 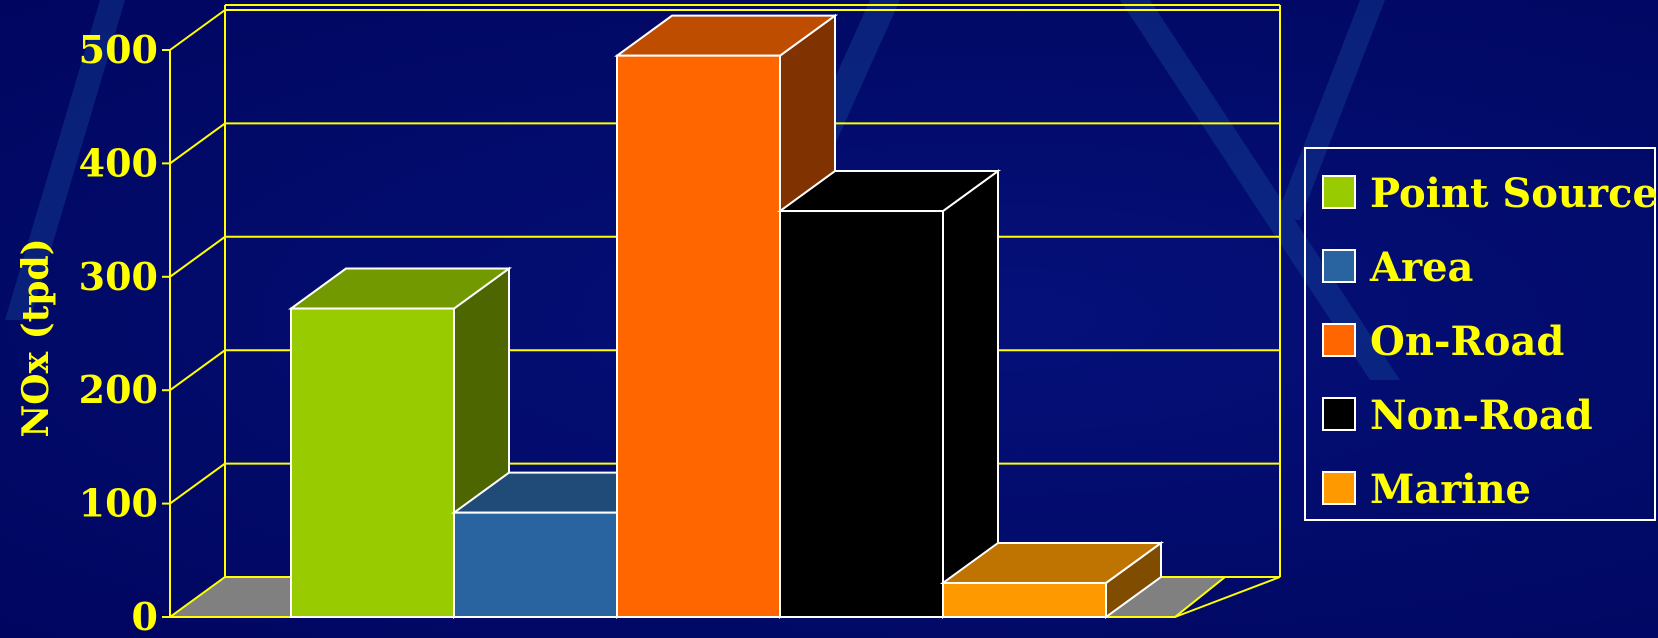 What do you see at coordinates (118, 162) in the screenshot?
I see `y-tick-label: 400` at bounding box center [118, 162].